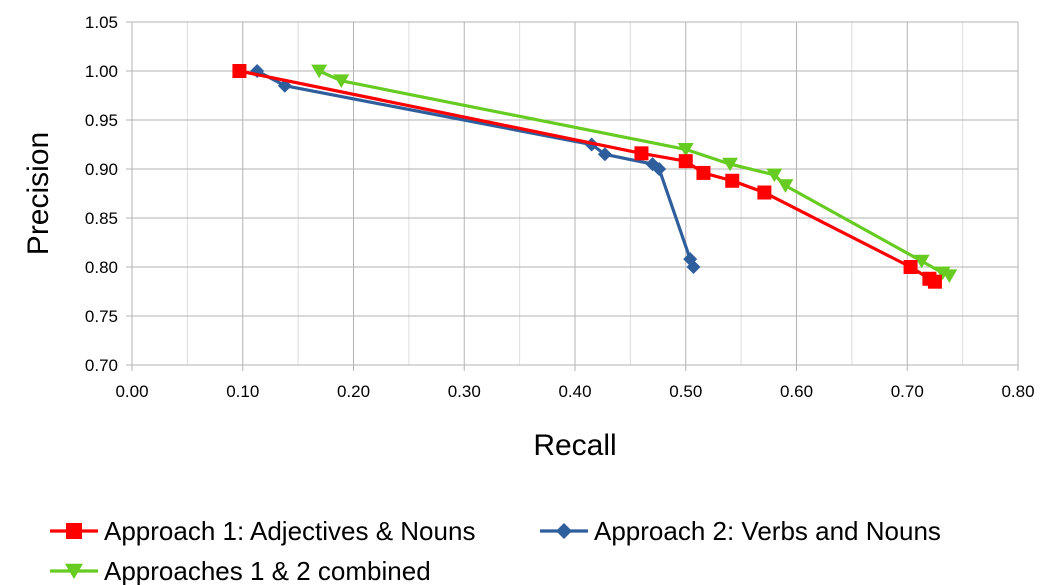  What do you see at coordinates (101, 169) in the screenshot?
I see `y-tick-label: 0.90` at bounding box center [101, 169].